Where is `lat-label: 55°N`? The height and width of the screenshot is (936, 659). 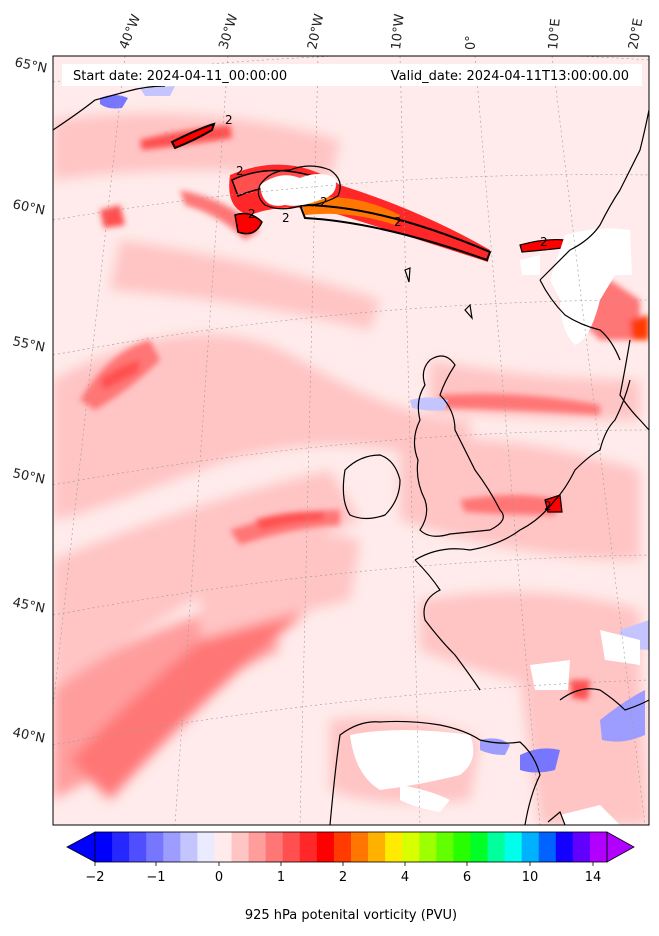 lat-label: 55°N is located at coordinates (28, 344).